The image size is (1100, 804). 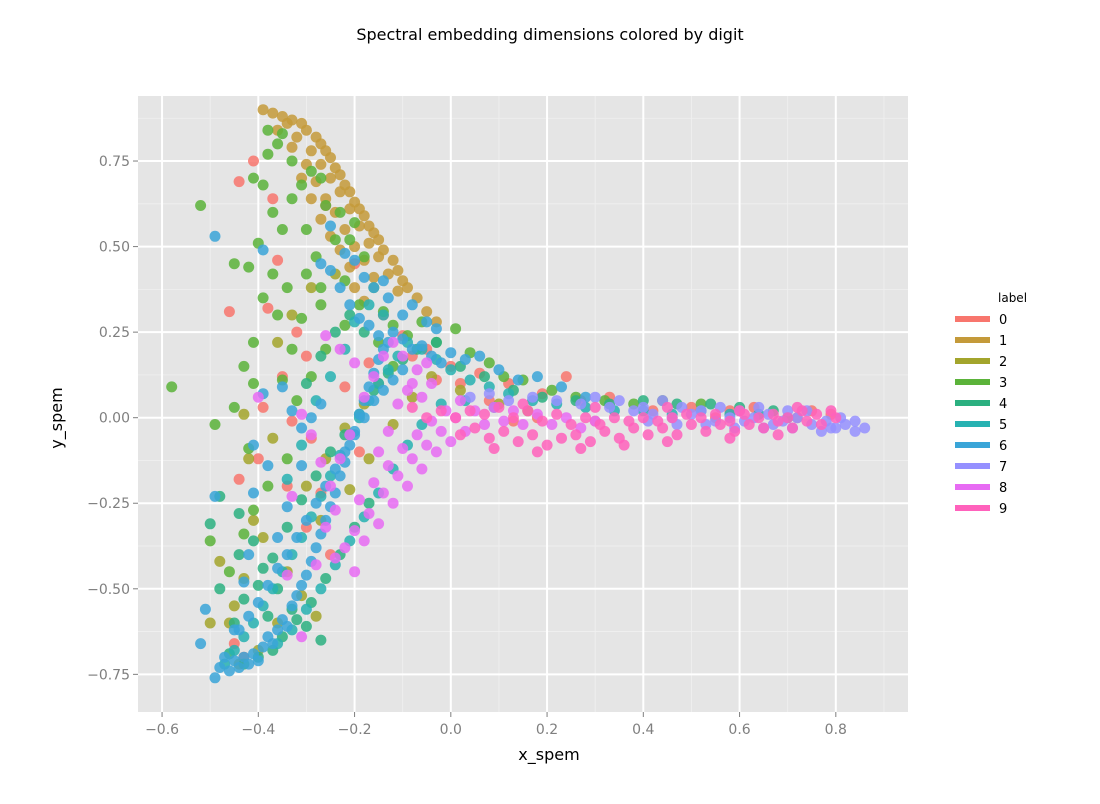 I want to click on y-tick-label: −0.25, so click(x=108, y=504).